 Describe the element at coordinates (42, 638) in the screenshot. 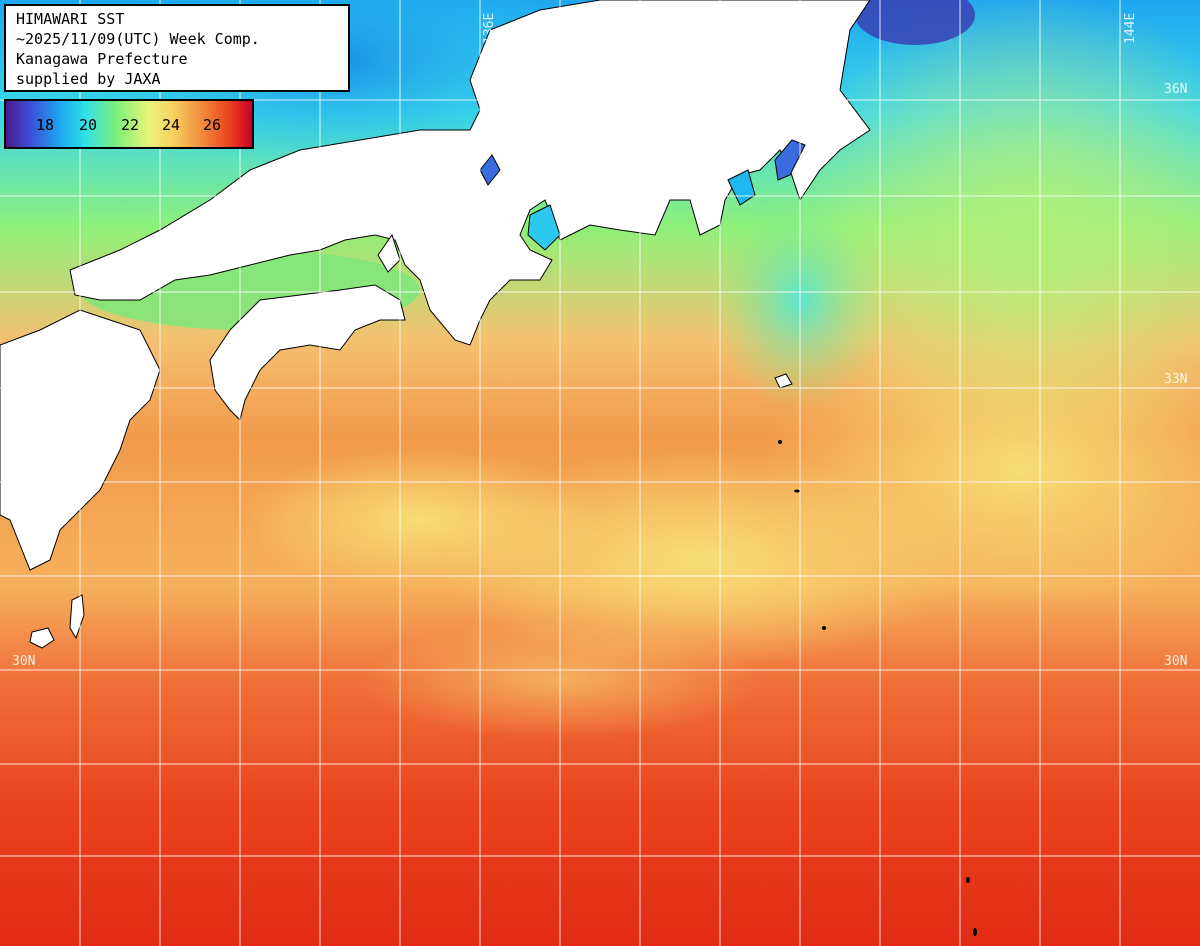

I see `land-island-yakushima` at that location.